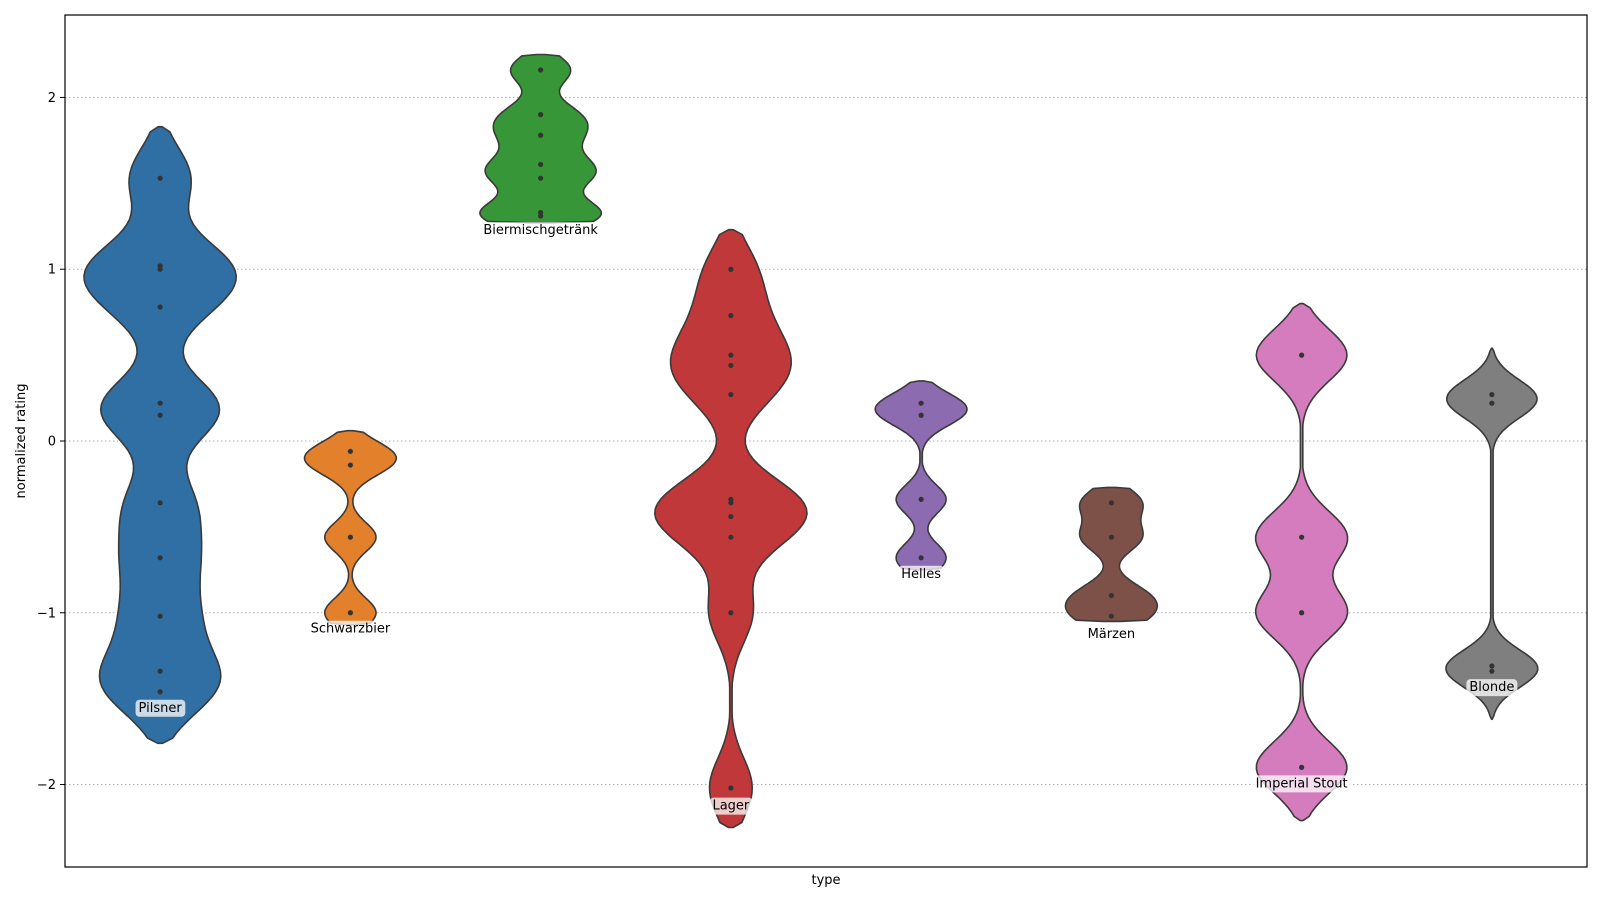  Describe the element at coordinates (46, 785) in the screenshot. I see `y-tick-label: −2` at that location.